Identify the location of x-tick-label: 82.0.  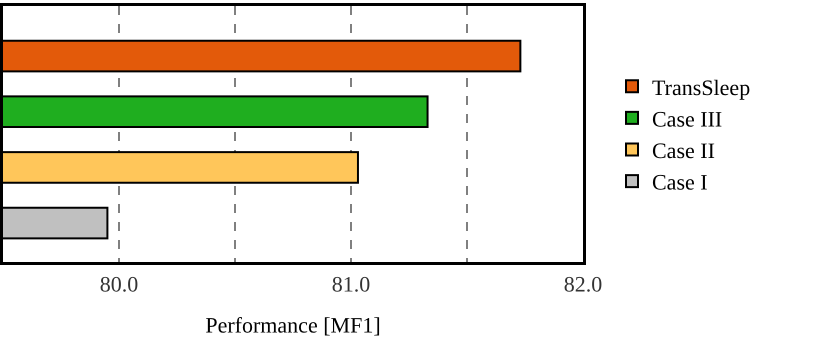
(583, 283).